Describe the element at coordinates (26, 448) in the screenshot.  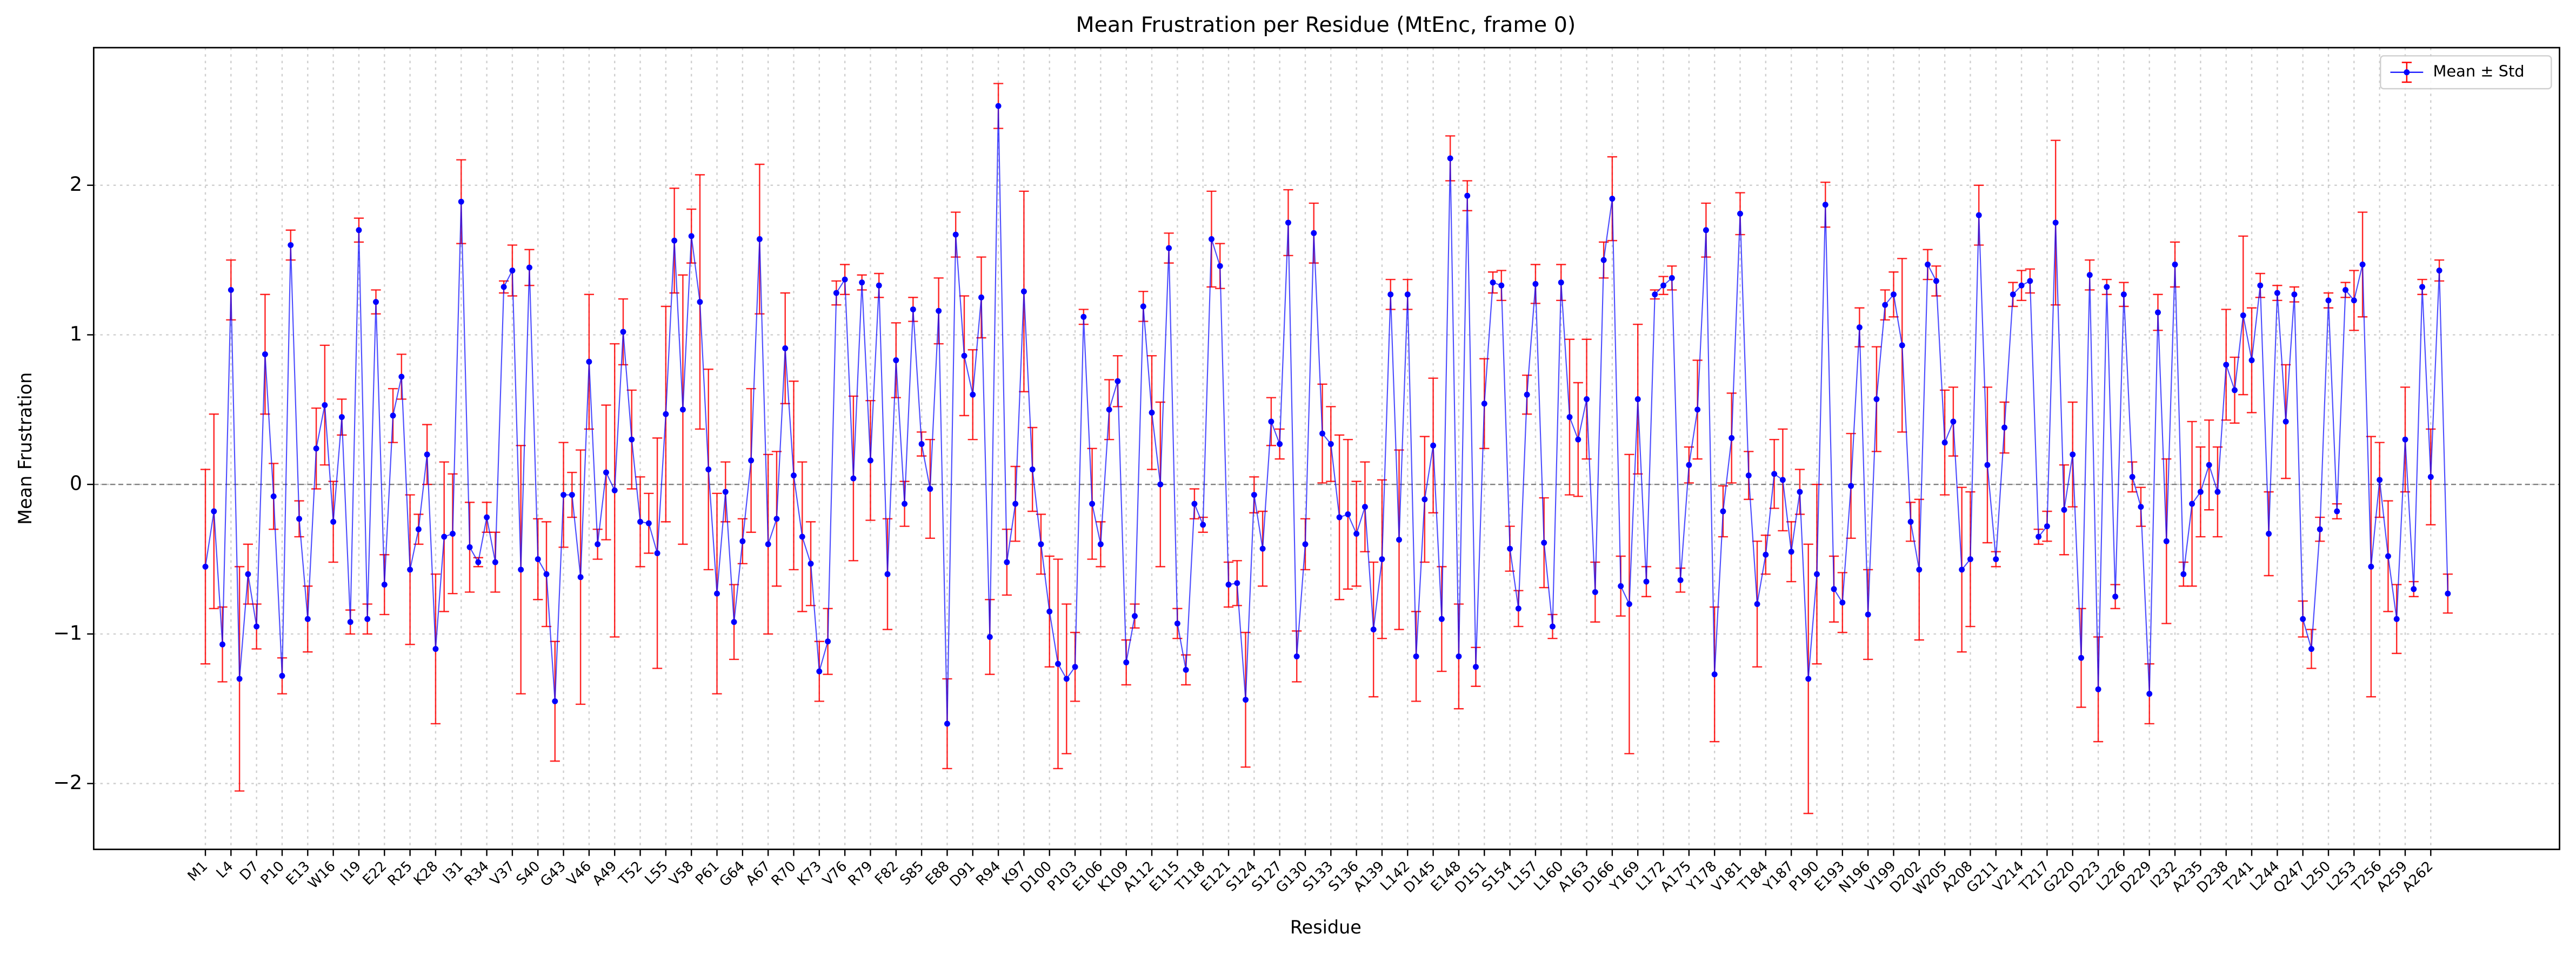
I see `y-axis-label: Mean Frustration` at that location.